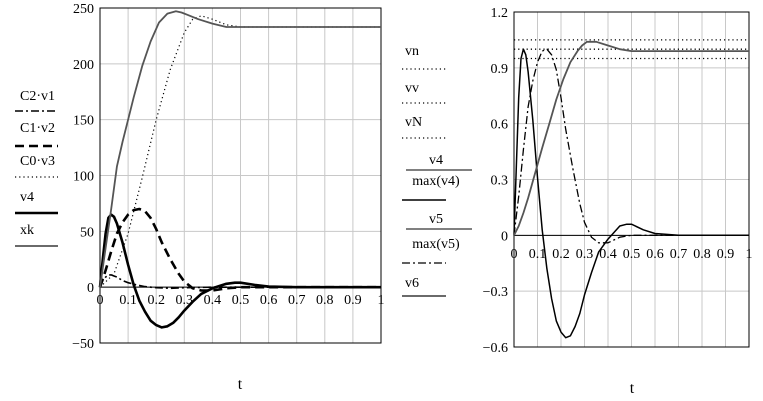 Image resolution: width=763 pixels, height=401 pixels. Describe the element at coordinates (437, 170) in the screenshot. I see `legend: vn vv vN v4 max(v4) v5 max(v5) v6` at that location.